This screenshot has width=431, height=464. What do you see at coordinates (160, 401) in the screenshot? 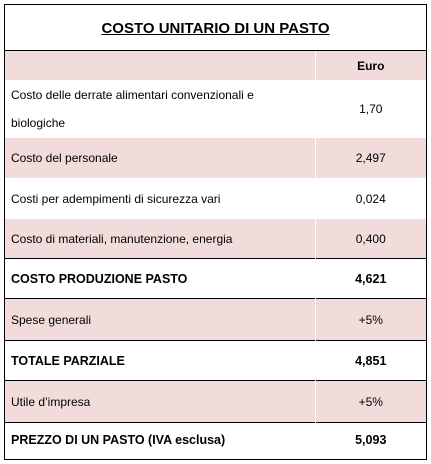
I see `row-label: Utile d’impresa` at bounding box center [160, 401].